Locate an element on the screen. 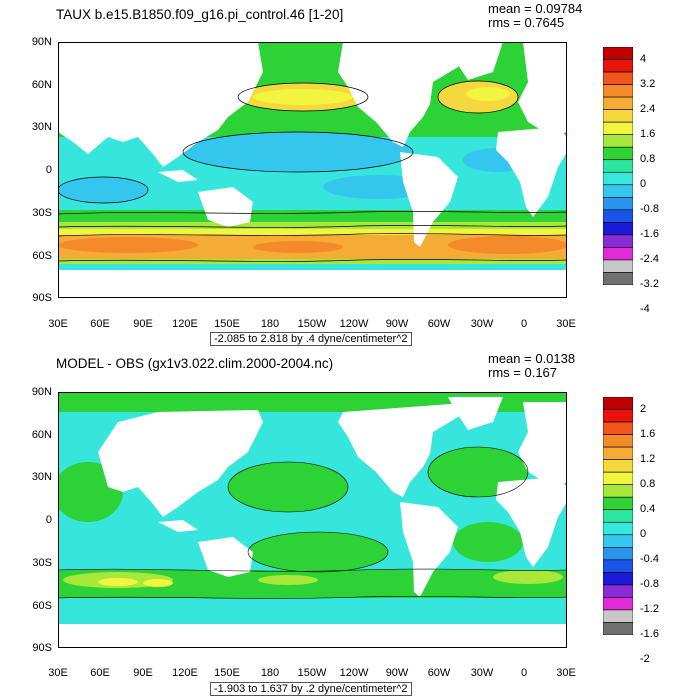 The height and width of the screenshot is (700, 700). panel2-lon: 60E is located at coordinates (100, 673).